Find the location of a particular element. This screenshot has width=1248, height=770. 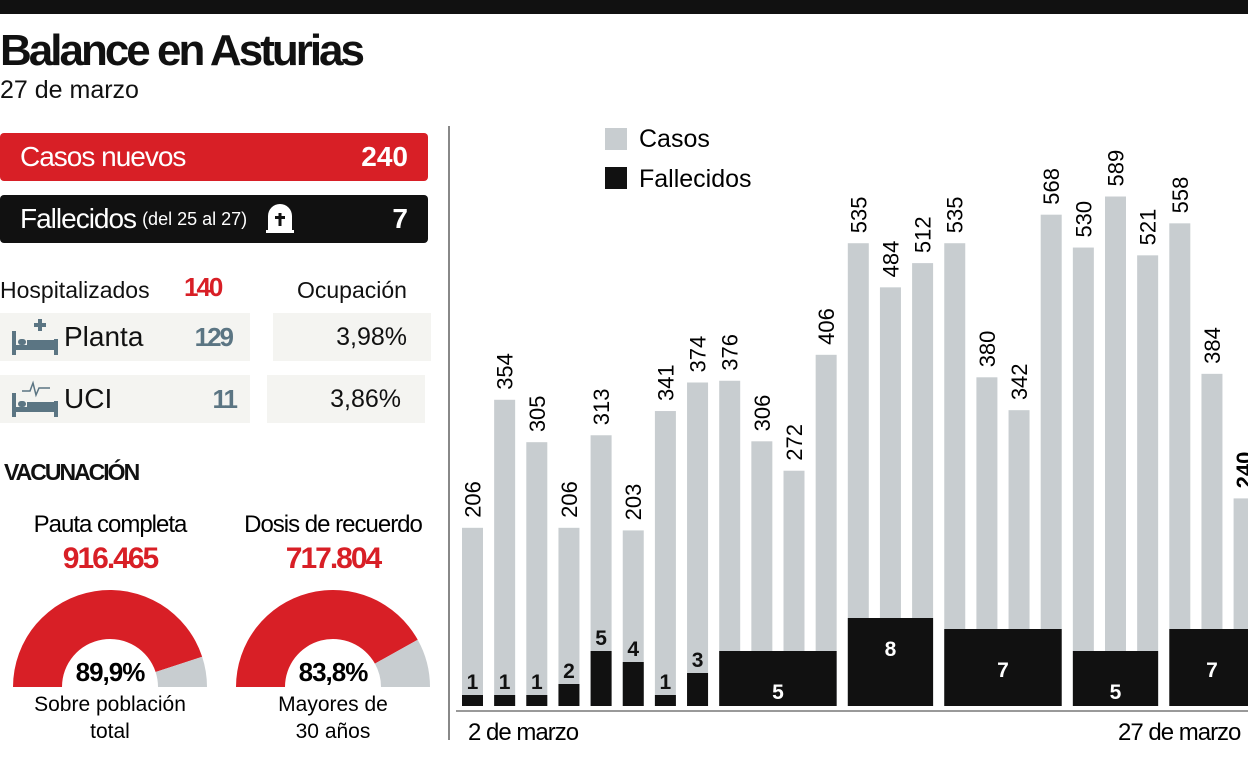

gauge-percent: 89,9% is located at coordinates (111, 672).